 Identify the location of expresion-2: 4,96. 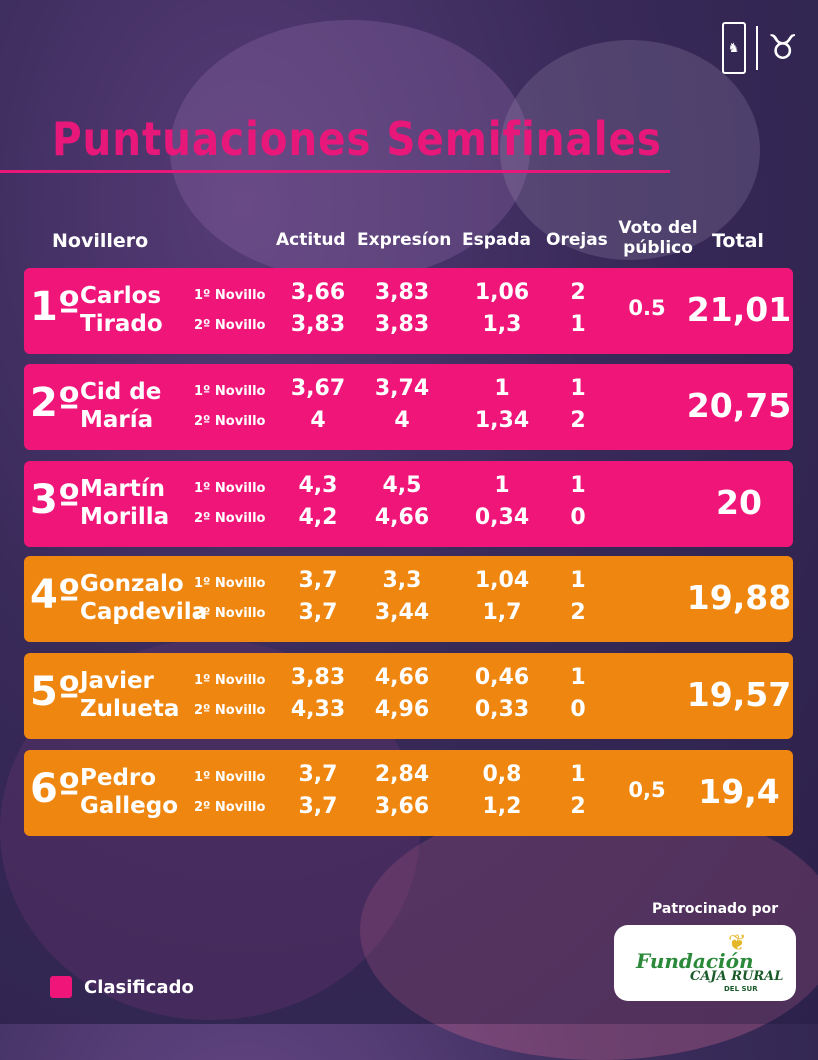
(402, 709).